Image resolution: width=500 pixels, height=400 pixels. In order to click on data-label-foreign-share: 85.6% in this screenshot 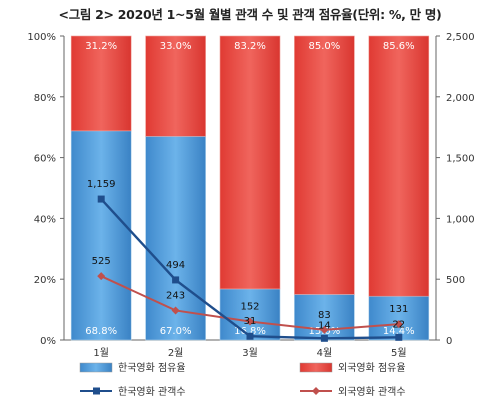, I will do `click(399, 46)`.